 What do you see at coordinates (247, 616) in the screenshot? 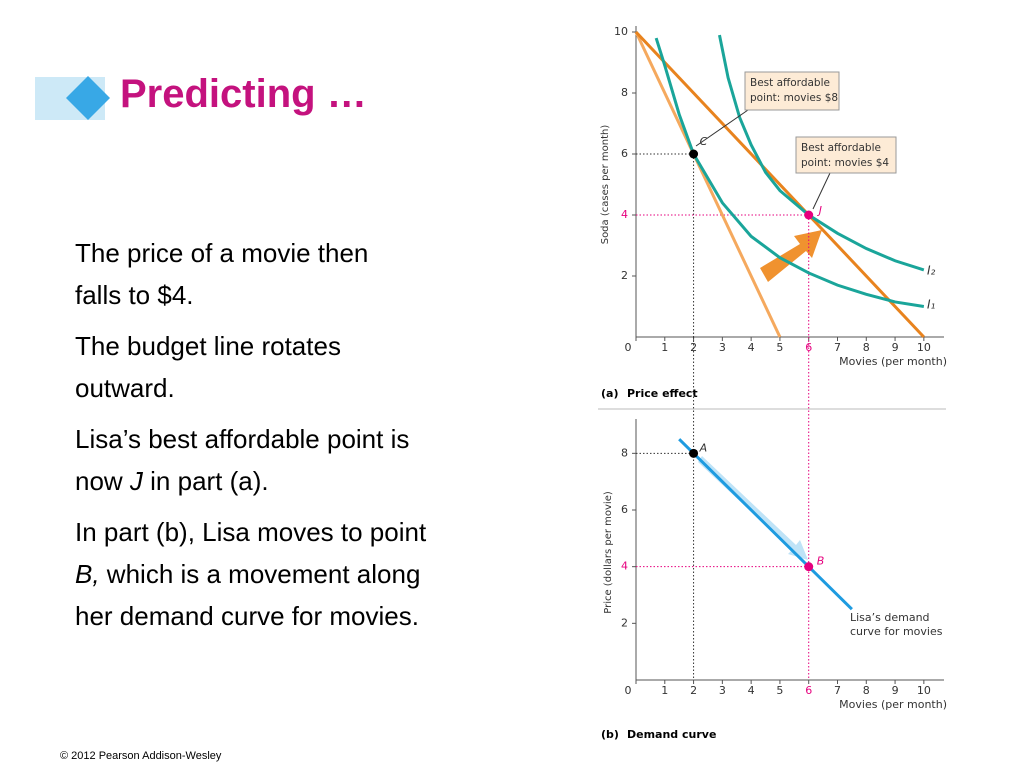
I see `text-line: her demand curve for movies.` at bounding box center [247, 616].